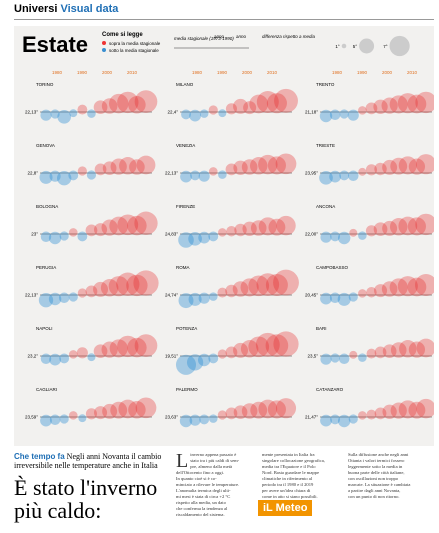 The height and width of the screenshot is (533, 439). I want to click on city-name: TRENTO, so click(325, 84).